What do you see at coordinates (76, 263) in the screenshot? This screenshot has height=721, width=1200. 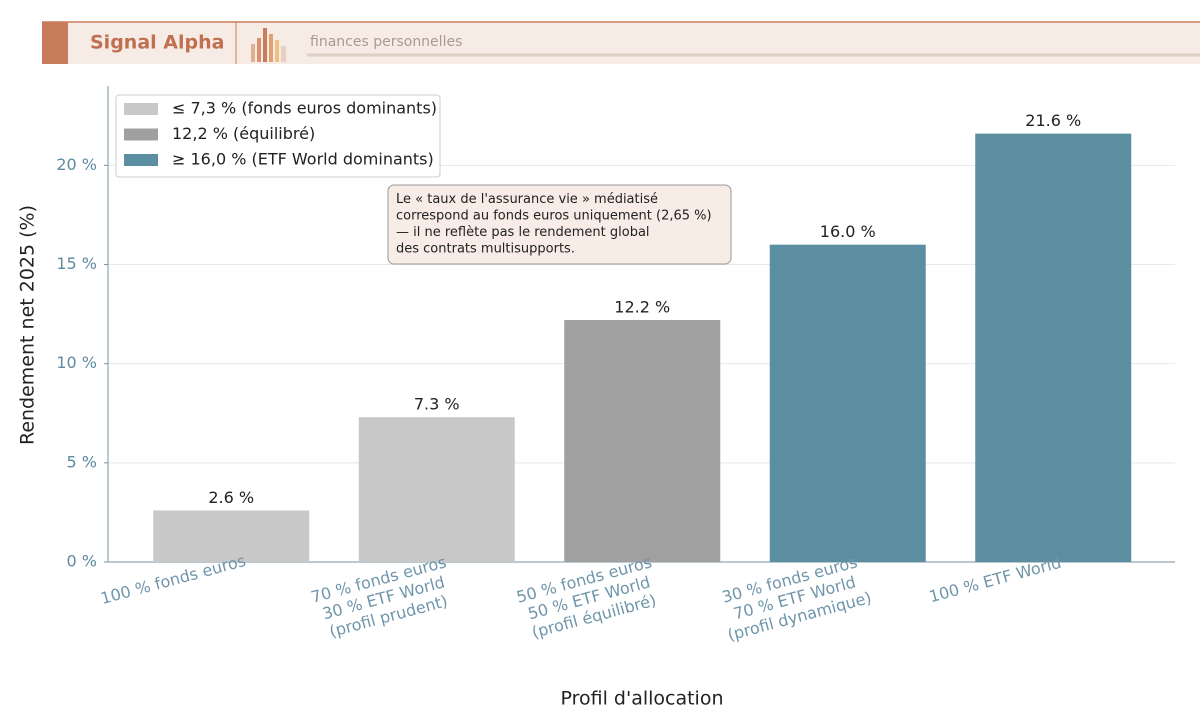 I see `y-tick-label: 15 %` at bounding box center [76, 263].